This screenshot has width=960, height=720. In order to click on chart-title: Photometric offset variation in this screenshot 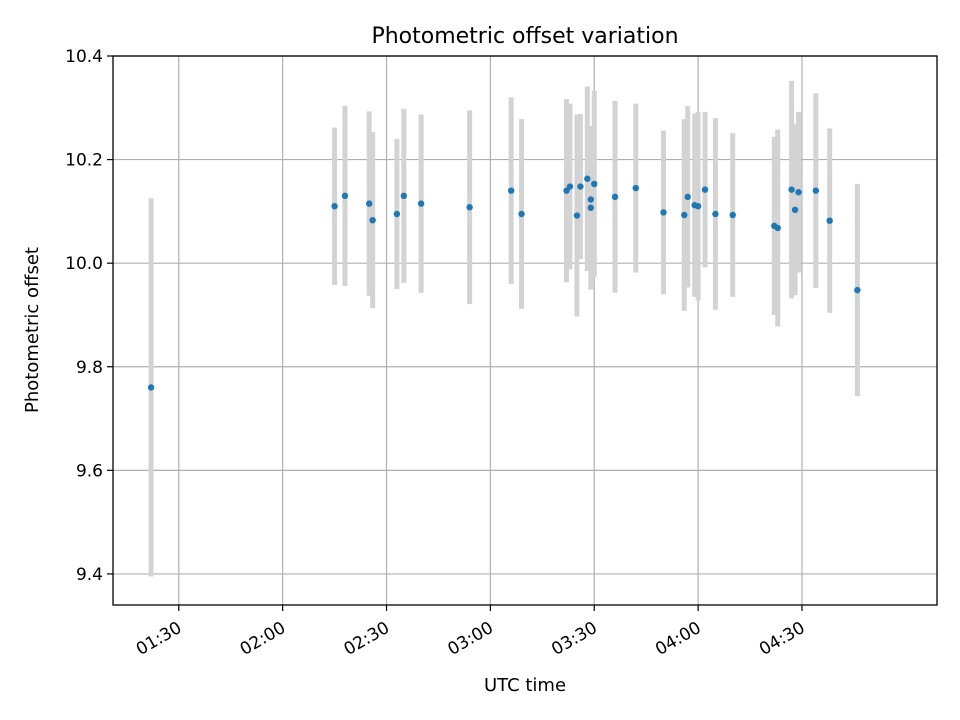, I will do `click(524, 36)`.